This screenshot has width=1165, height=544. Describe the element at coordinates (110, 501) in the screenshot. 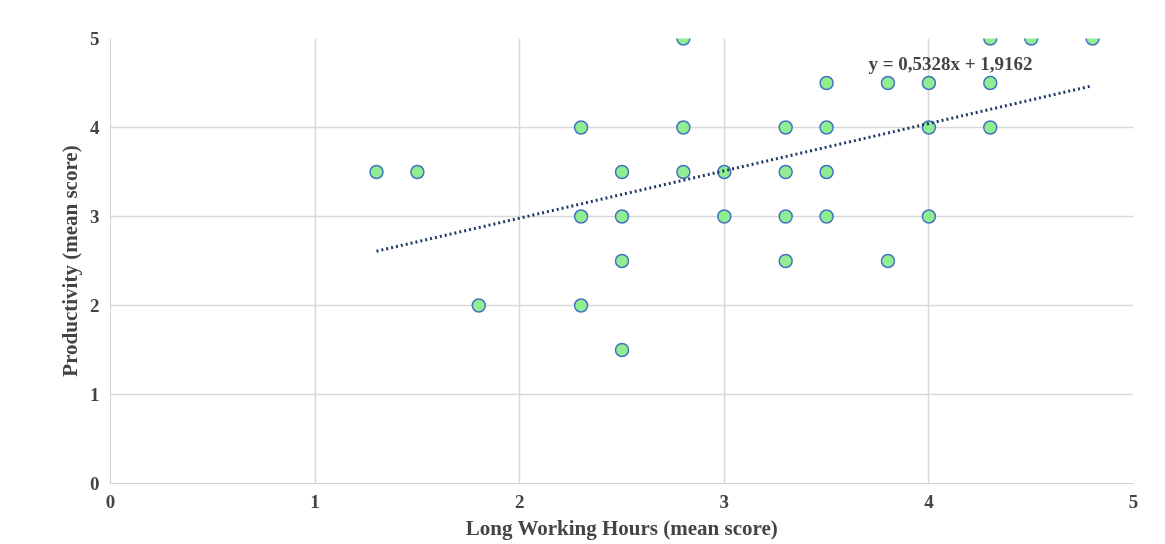

I see `x-tick-label: 0` at that location.